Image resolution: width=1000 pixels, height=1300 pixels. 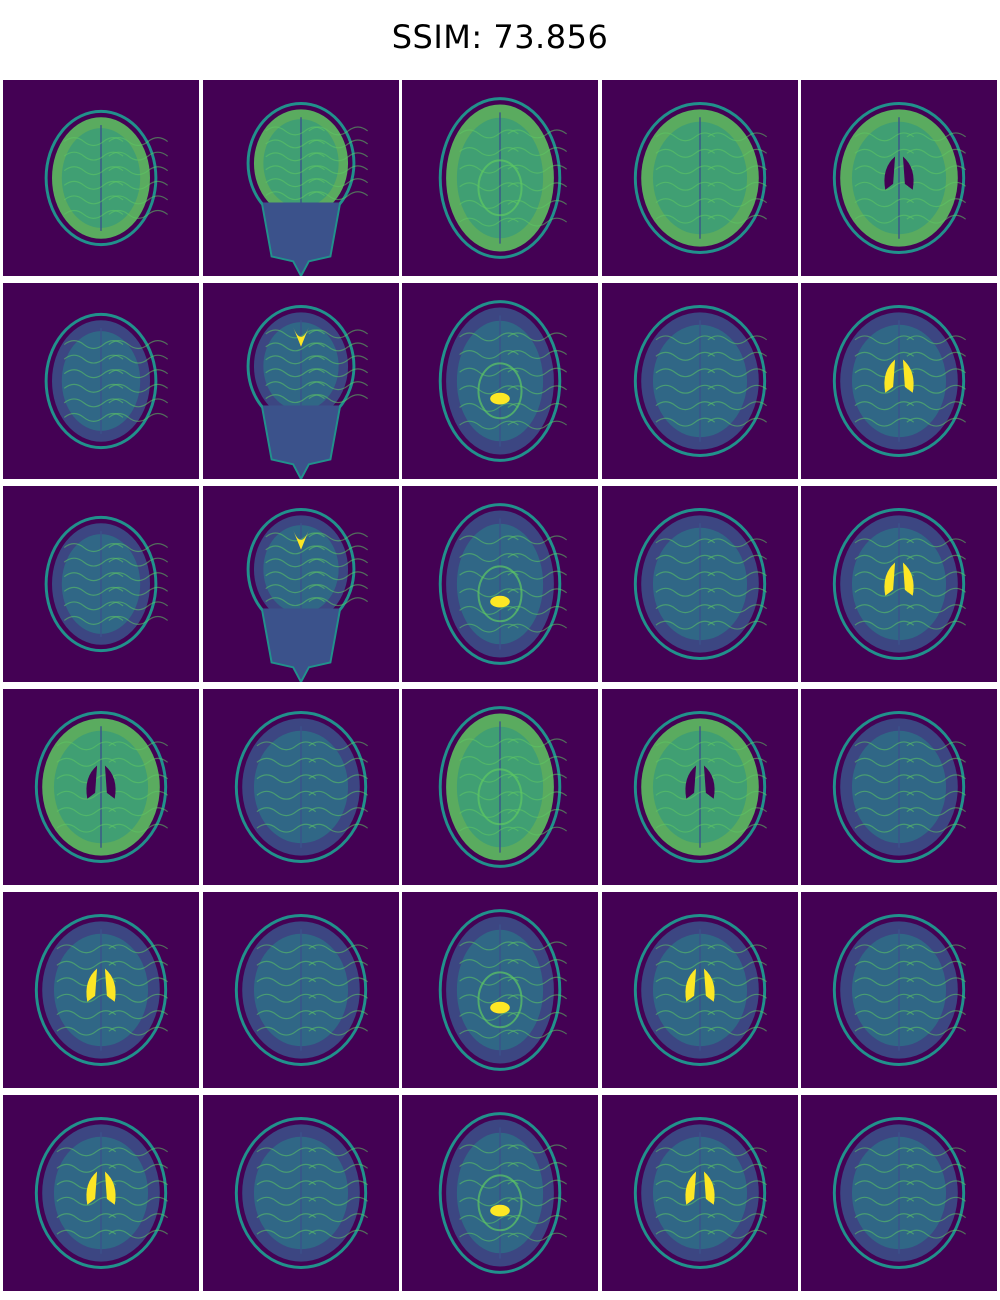 I want to click on mri-slice-r2-c3, so click(x=500, y=381).